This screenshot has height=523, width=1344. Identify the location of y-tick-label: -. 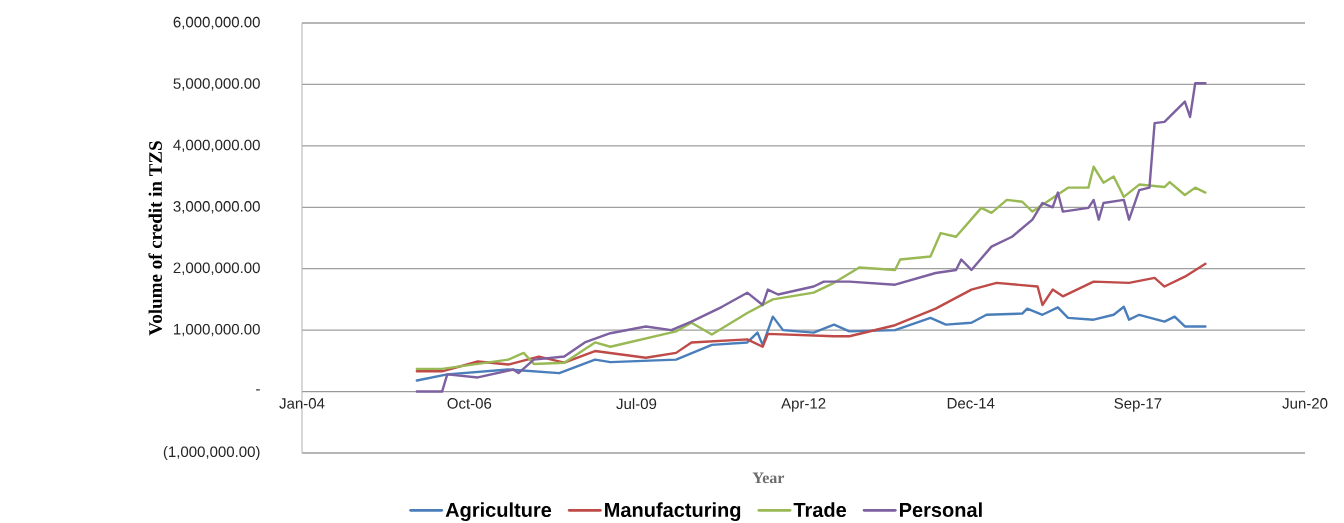
(258, 390).